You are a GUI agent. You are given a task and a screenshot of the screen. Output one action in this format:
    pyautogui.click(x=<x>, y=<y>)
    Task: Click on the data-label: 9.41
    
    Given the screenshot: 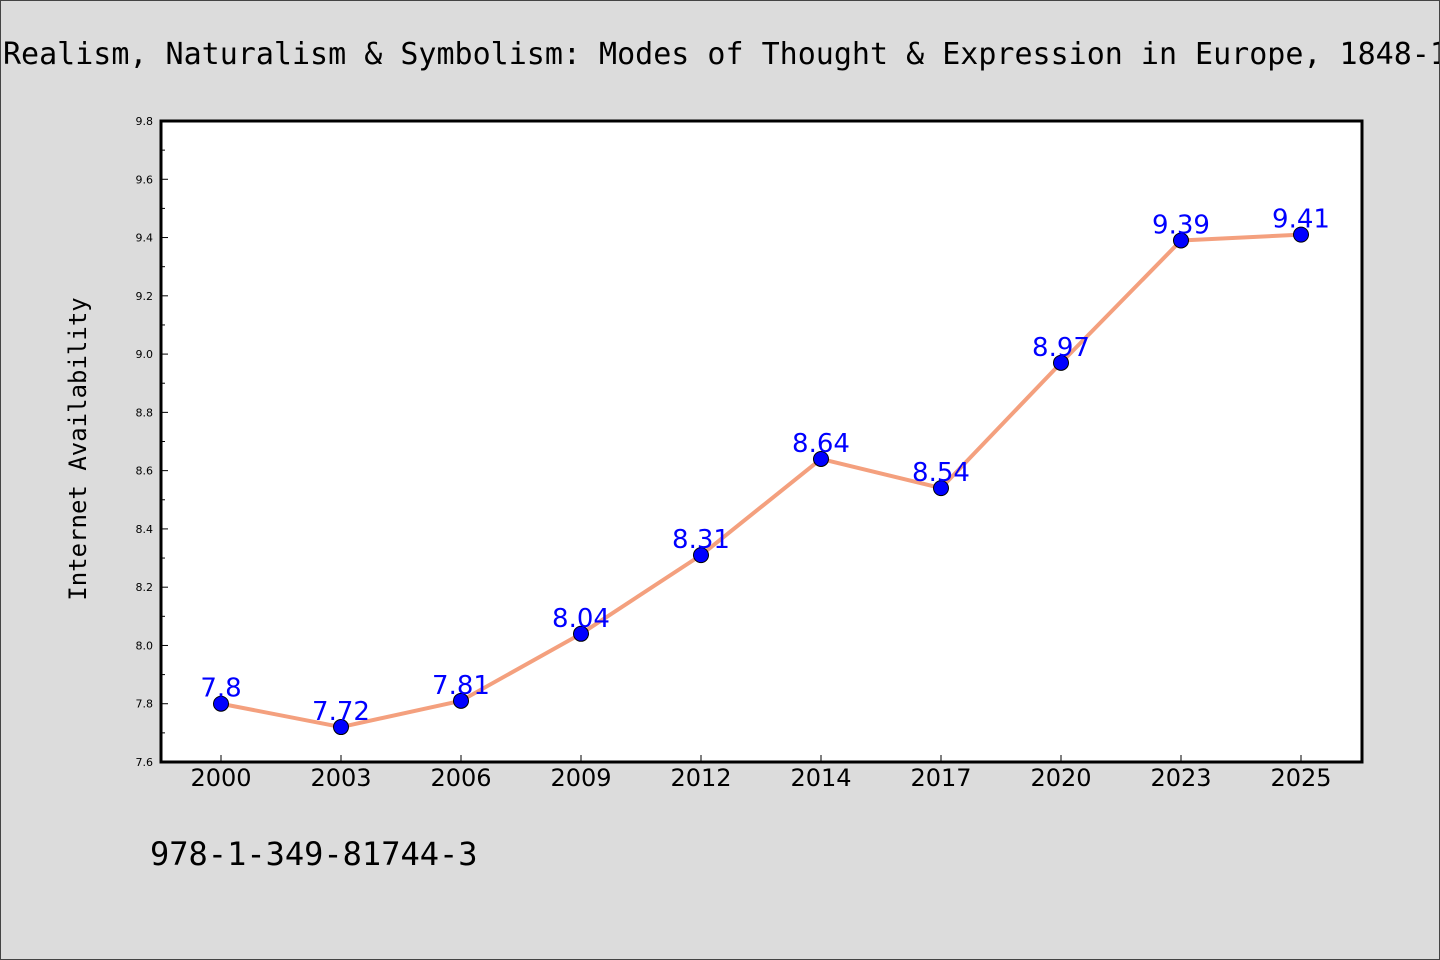 What is the action you would take?
    pyautogui.click(x=1301, y=220)
    